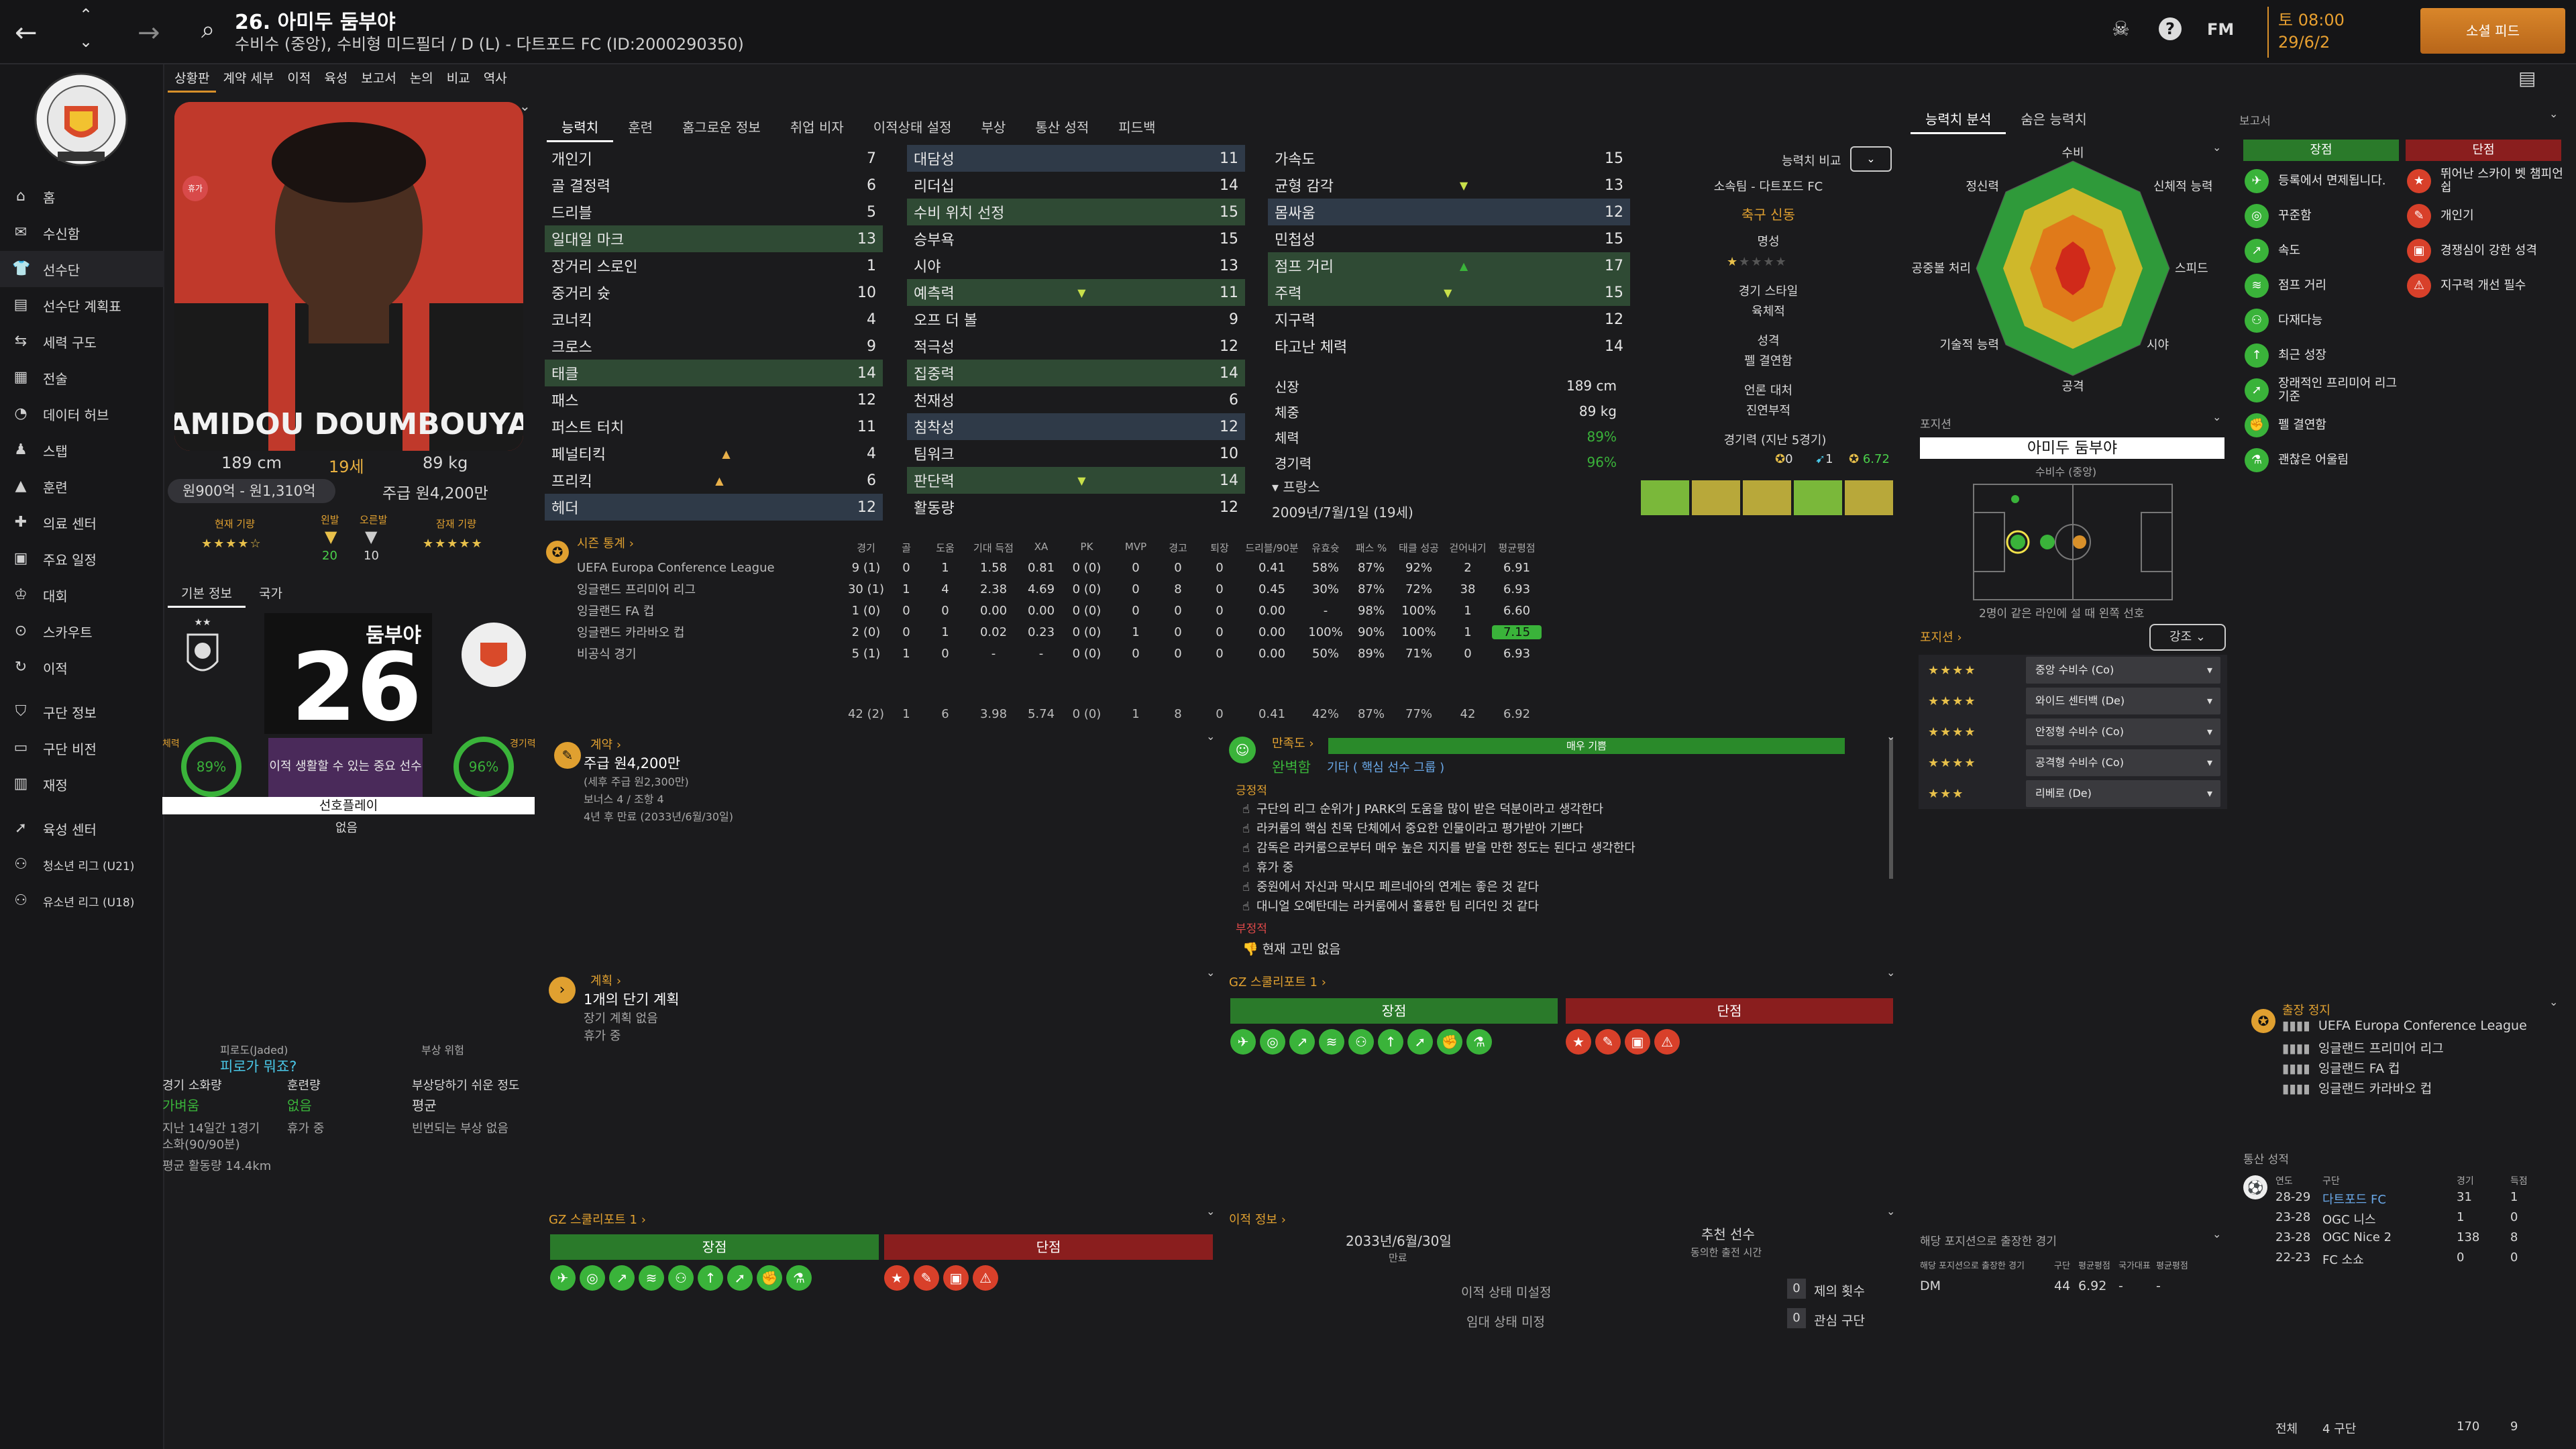  What do you see at coordinates (2054, 119) in the screenshot?
I see `tab-hidden-attributes: 숨은 능력치` at bounding box center [2054, 119].